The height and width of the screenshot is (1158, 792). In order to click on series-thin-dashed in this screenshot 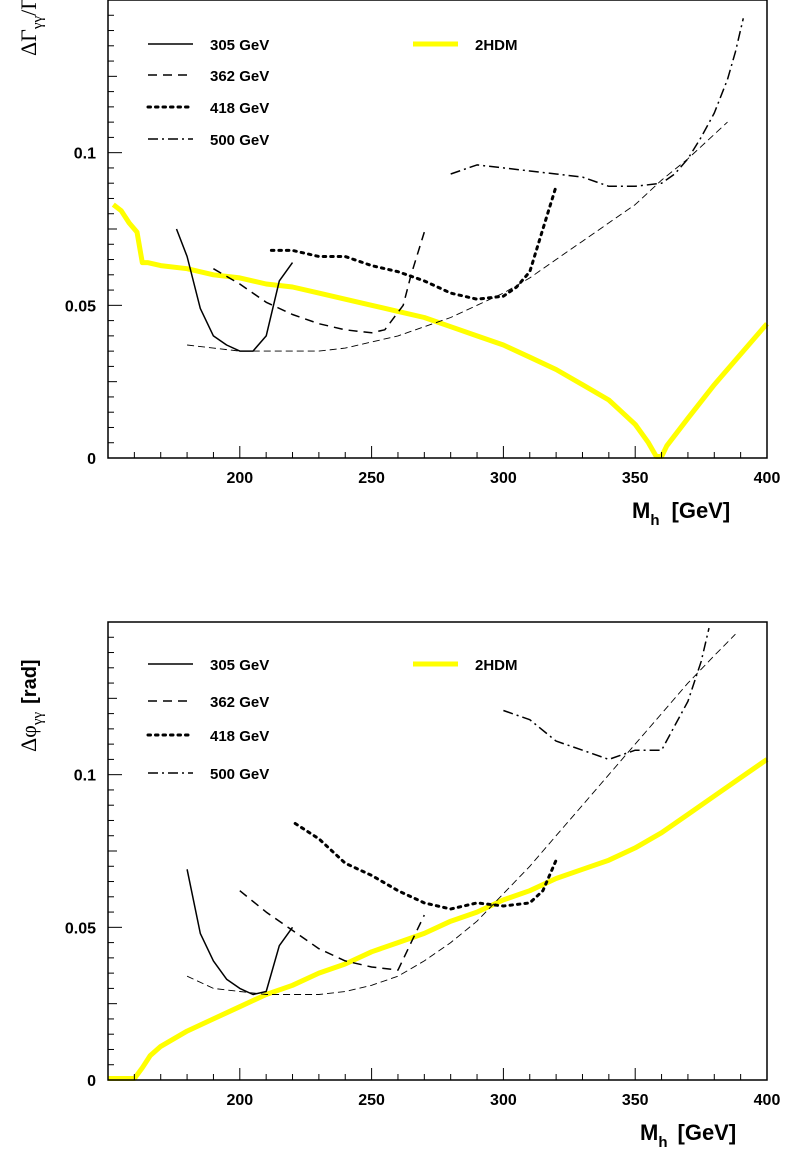, I will do `click(457, 236)`.